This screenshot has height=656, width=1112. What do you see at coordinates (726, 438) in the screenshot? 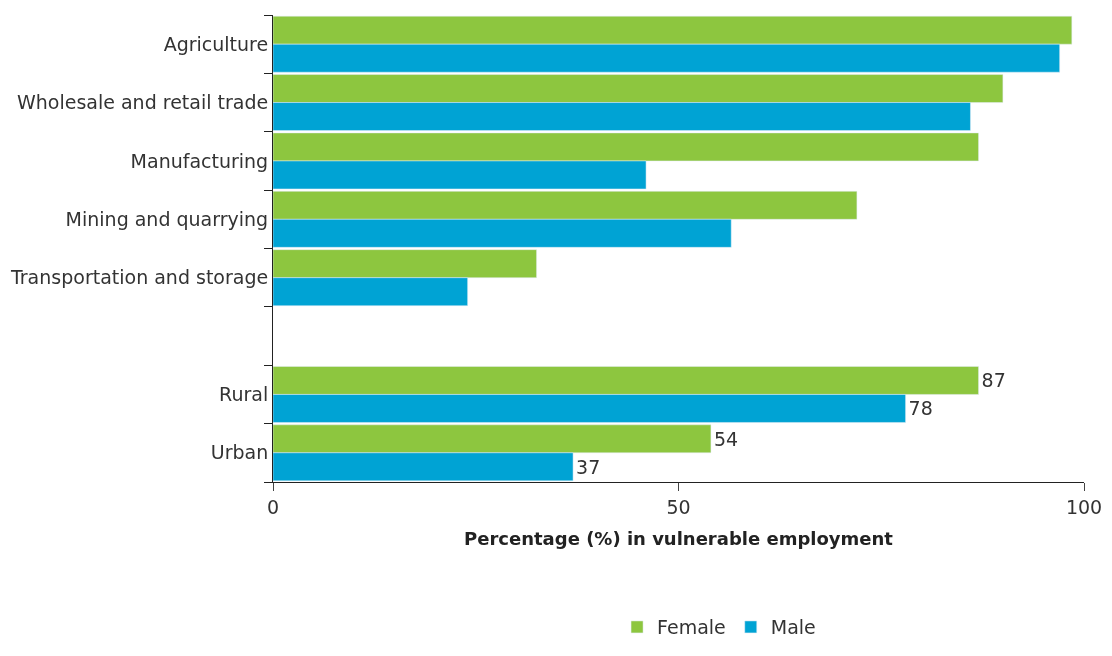
I see `data-label: 54` at bounding box center [726, 438].